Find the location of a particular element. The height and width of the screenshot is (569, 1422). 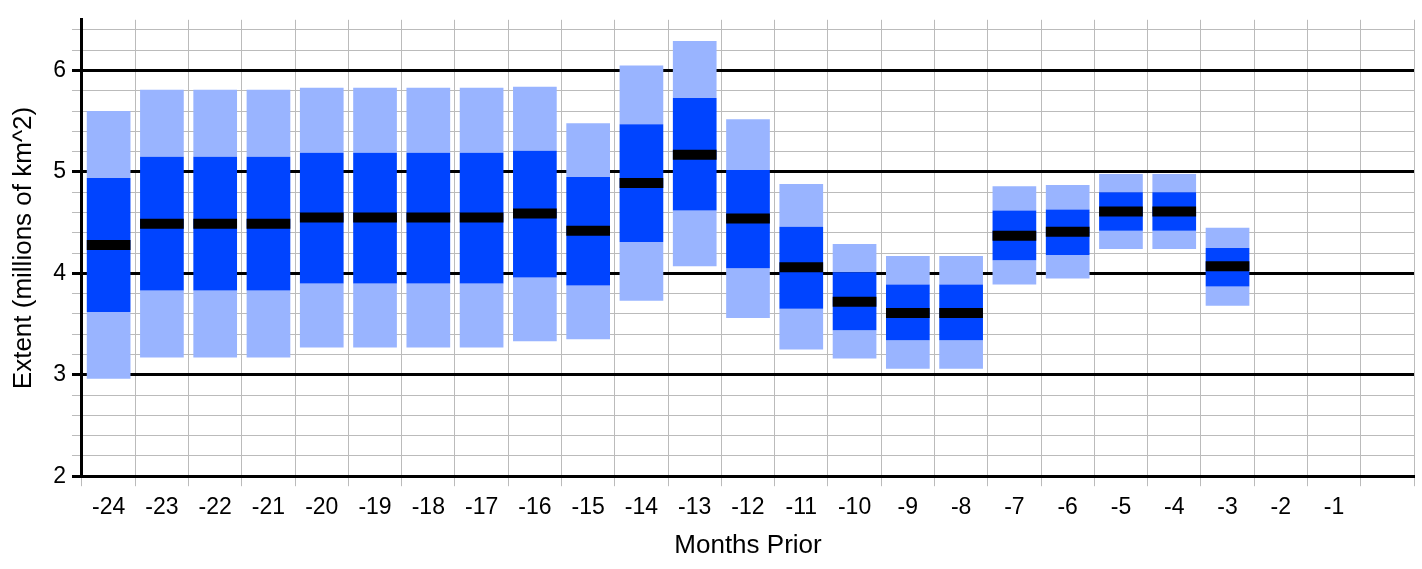

x-tick-label: -10 is located at coordinates (854, 506).